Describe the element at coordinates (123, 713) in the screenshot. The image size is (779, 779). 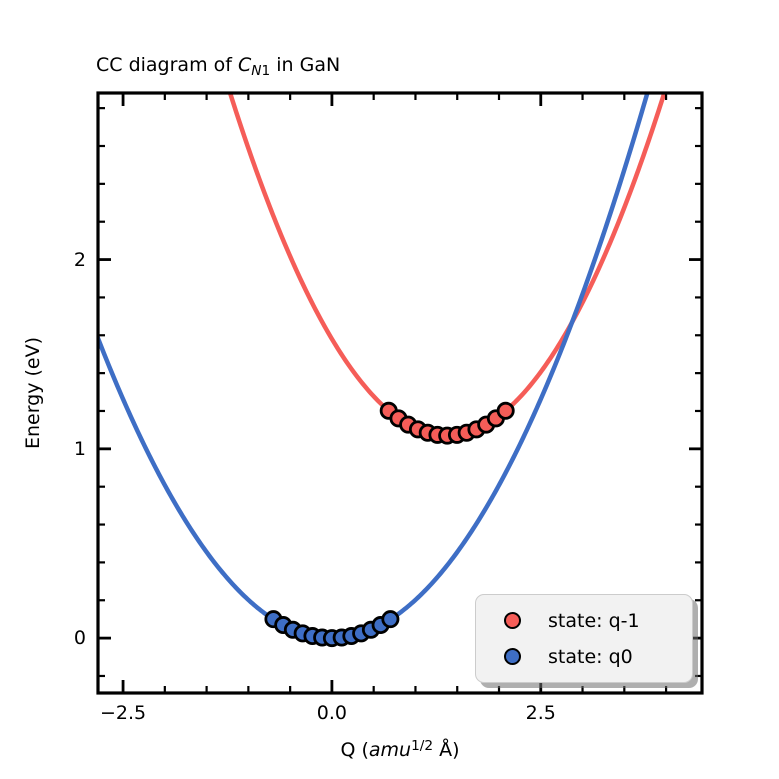
I see `x-tick-label: −2.5` at that location.